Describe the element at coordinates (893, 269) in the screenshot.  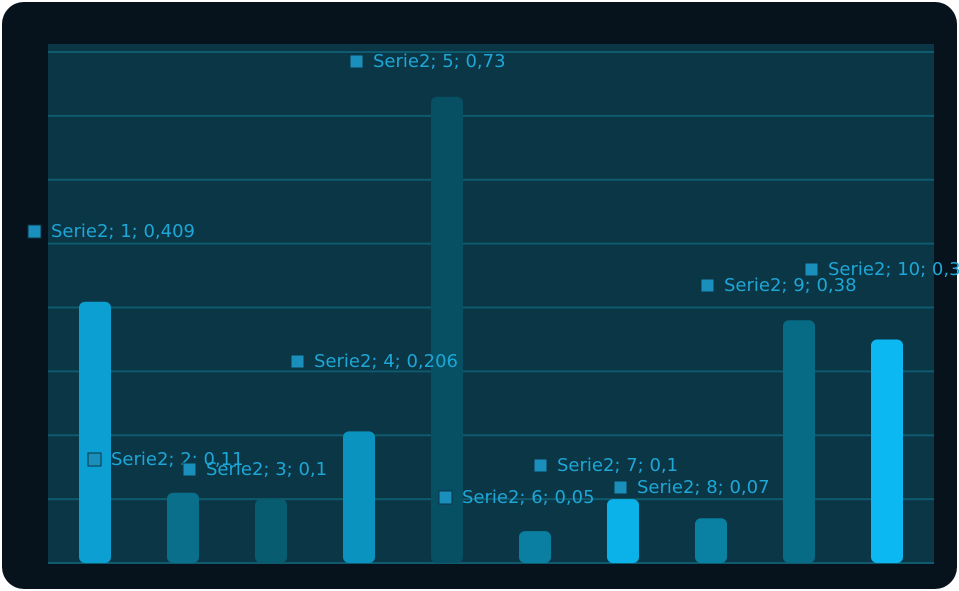
I see `data-label: Serie2; 10; 0,35` at that location.